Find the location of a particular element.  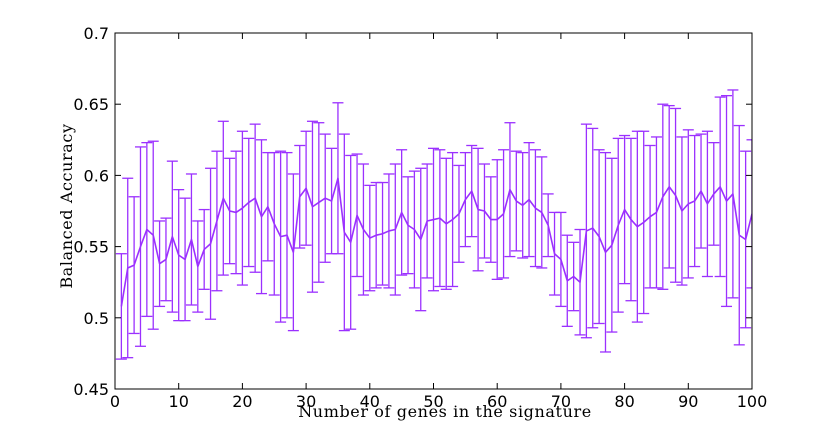

y-tick-label: 0.45 is located at coordinates (91, 389).